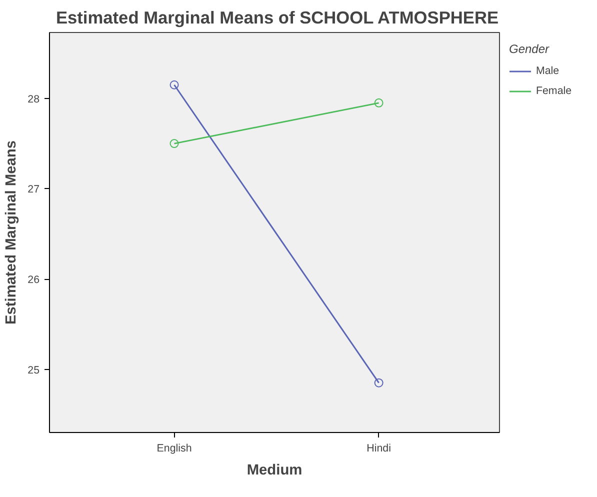 This screenshot has height=497, width=597. Describe the element at coordinates (274, 470) in the screenshot. I see `x-axis-title: Medium` at that location.